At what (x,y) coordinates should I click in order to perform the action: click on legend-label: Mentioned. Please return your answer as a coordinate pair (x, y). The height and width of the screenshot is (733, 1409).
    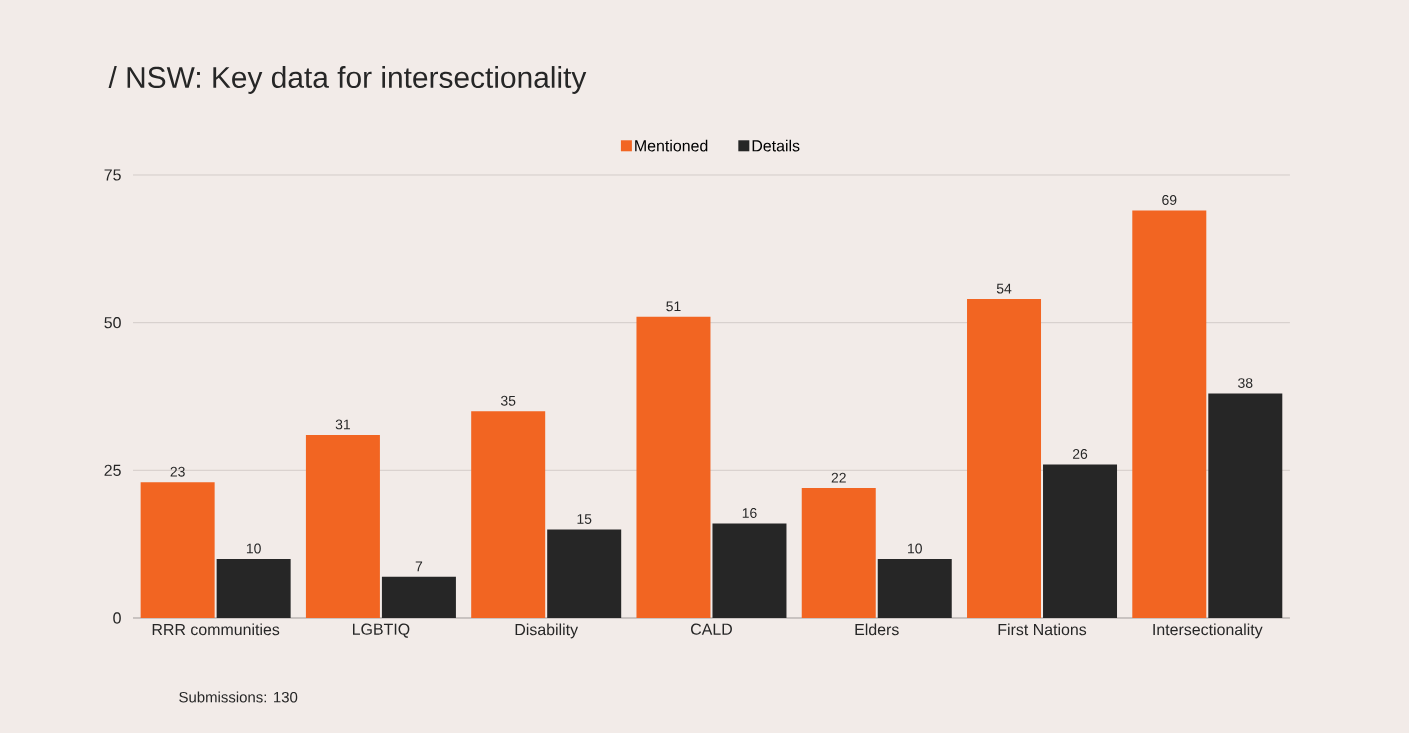
    Looking at the image, I should click on (671, 145).